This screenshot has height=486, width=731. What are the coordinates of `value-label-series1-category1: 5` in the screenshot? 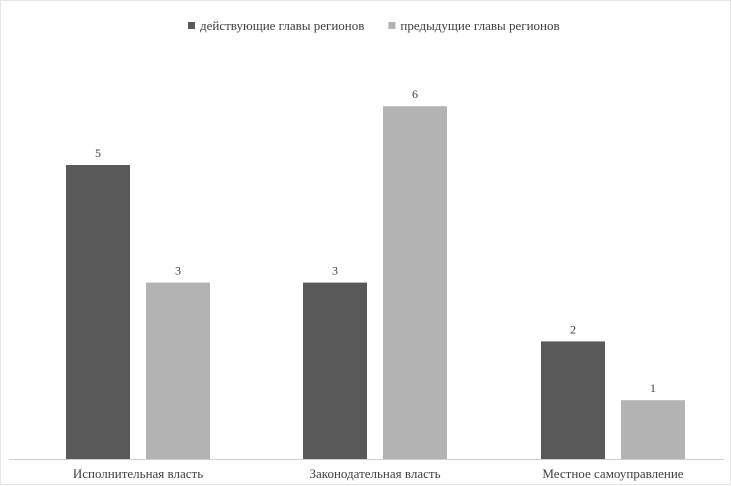 It's located at (98, 153).